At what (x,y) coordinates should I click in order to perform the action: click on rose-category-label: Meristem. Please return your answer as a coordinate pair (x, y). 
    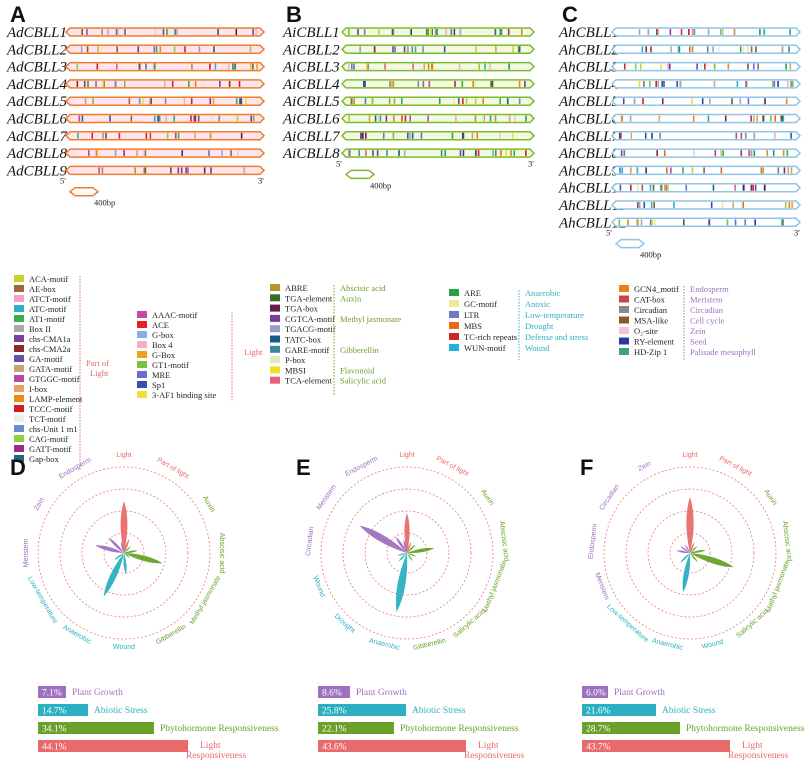
    Looking at the image, I should click on (601, 587).